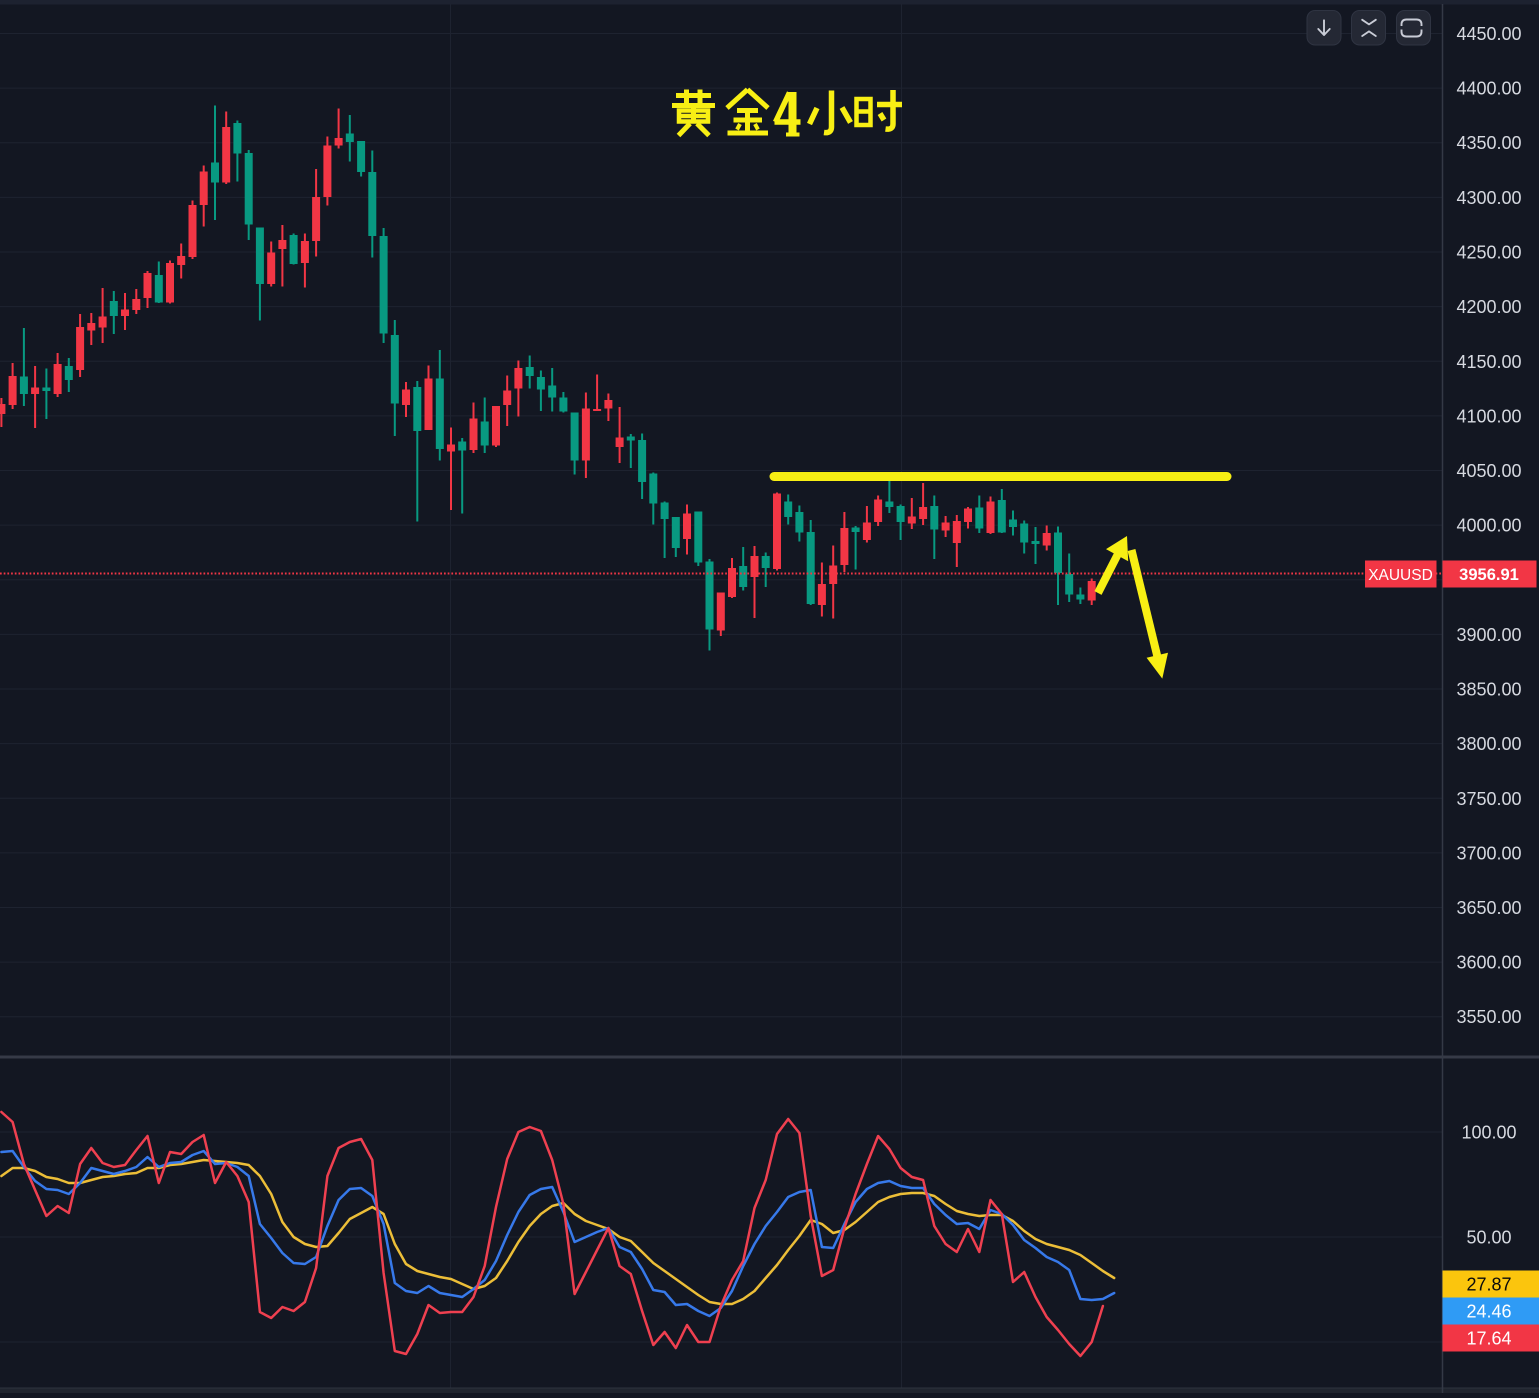  I want to click on svg-text: 4400.00, so click(1488, 89).